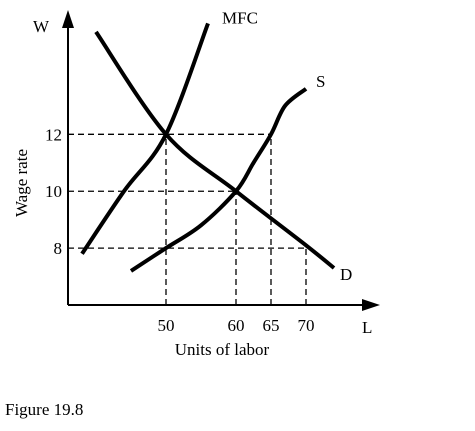 Image resolution: width=475 pixels, height=431 pixels. Describe the element at coordinates (271, 325) in the screenshot. I see `x-tick-label: 65` at that location.